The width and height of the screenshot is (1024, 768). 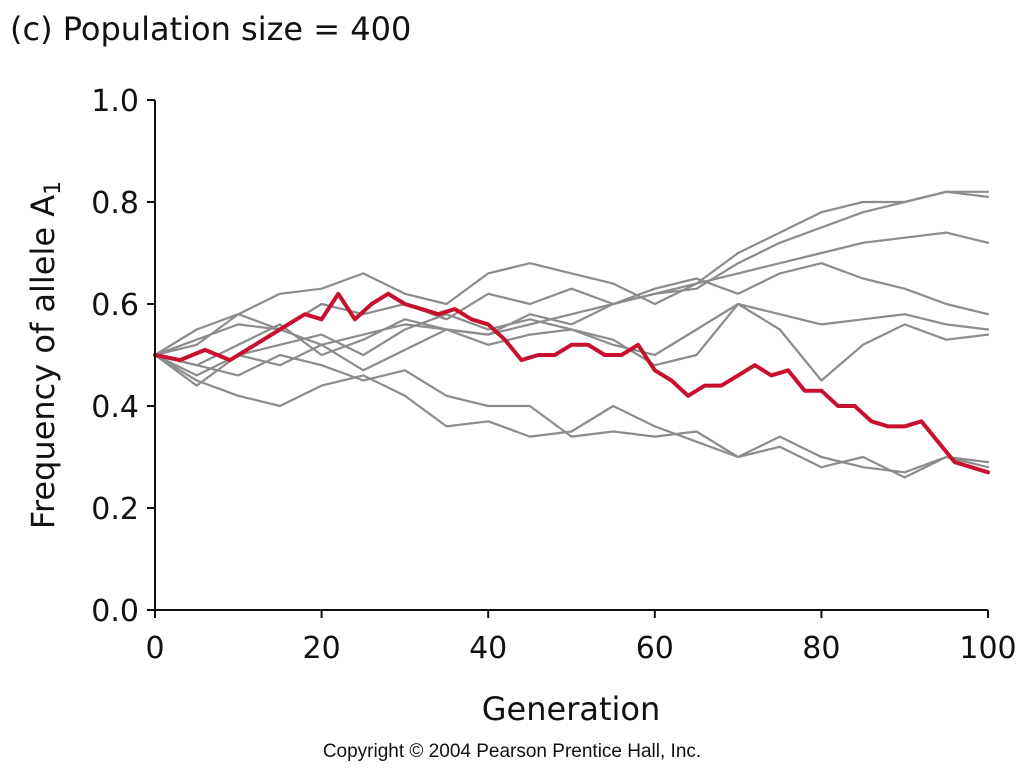 I want to click on y-tick-label: 0.6, so click(x=115, y=305).